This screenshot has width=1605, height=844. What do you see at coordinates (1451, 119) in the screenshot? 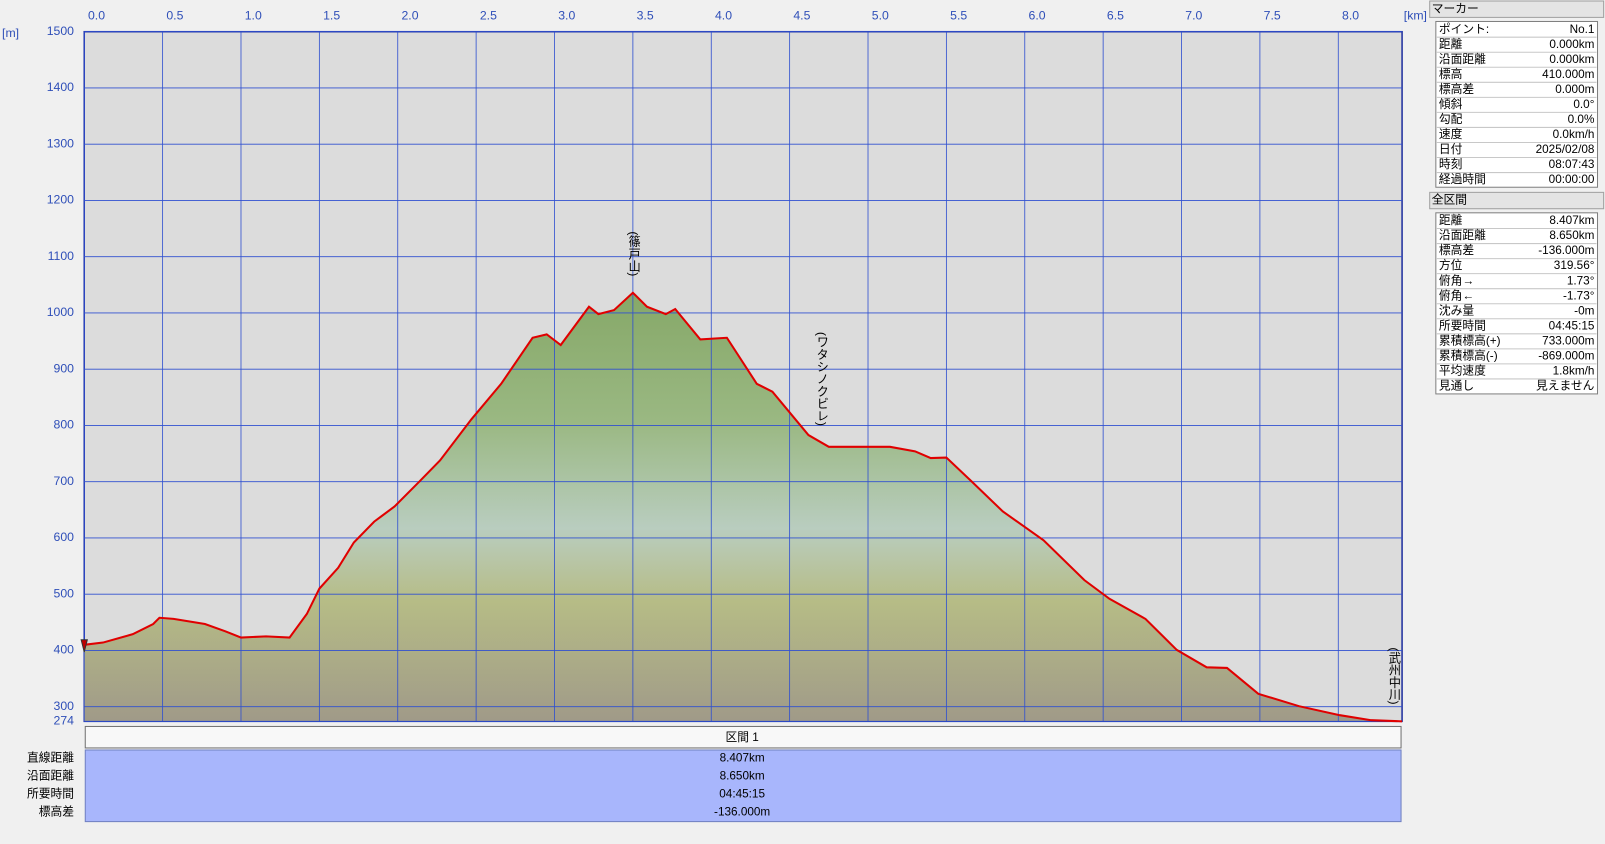
I see `key: 勾配` at bounding box center [1451, 119].